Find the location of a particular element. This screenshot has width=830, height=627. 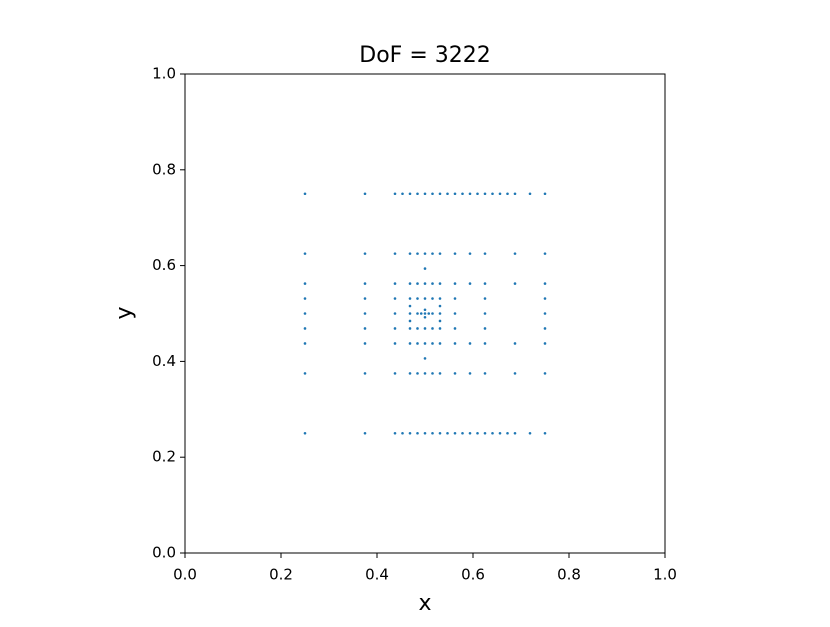

y-tick-label: 0.0 is located at coordinates (164, 553).